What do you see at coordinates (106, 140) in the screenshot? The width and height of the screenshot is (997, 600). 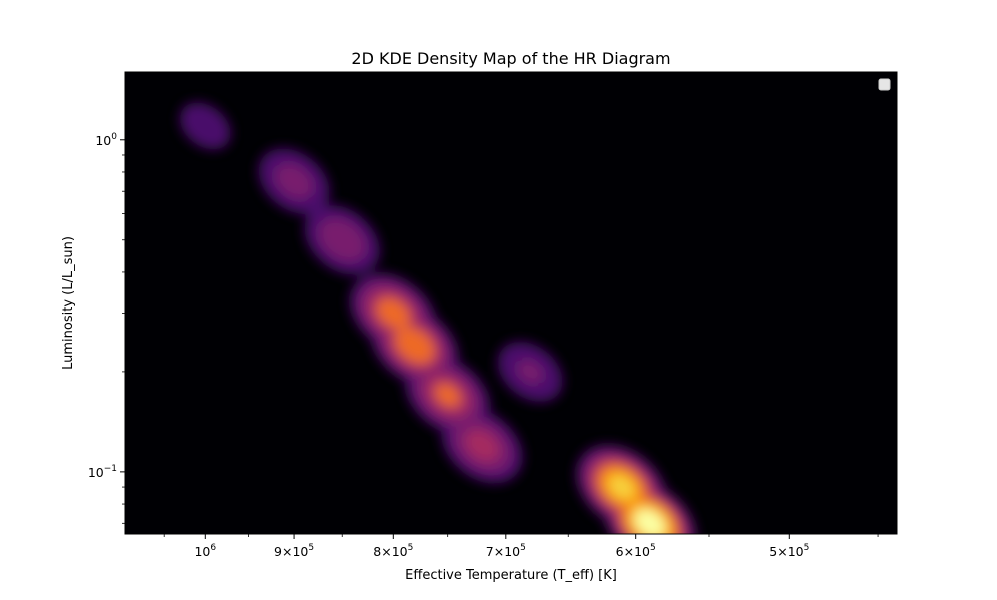 I see `y-tick-label: 10⁰` at bounding box center [106, 140].